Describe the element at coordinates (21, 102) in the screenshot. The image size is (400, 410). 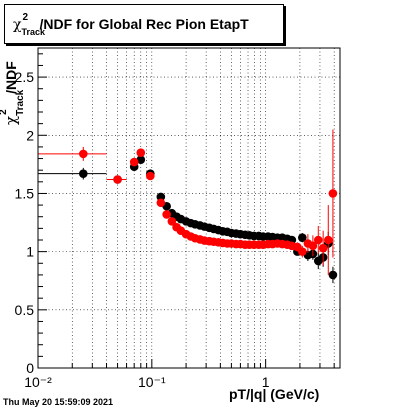
I see `y-axis-label-sub: Track` at that location.